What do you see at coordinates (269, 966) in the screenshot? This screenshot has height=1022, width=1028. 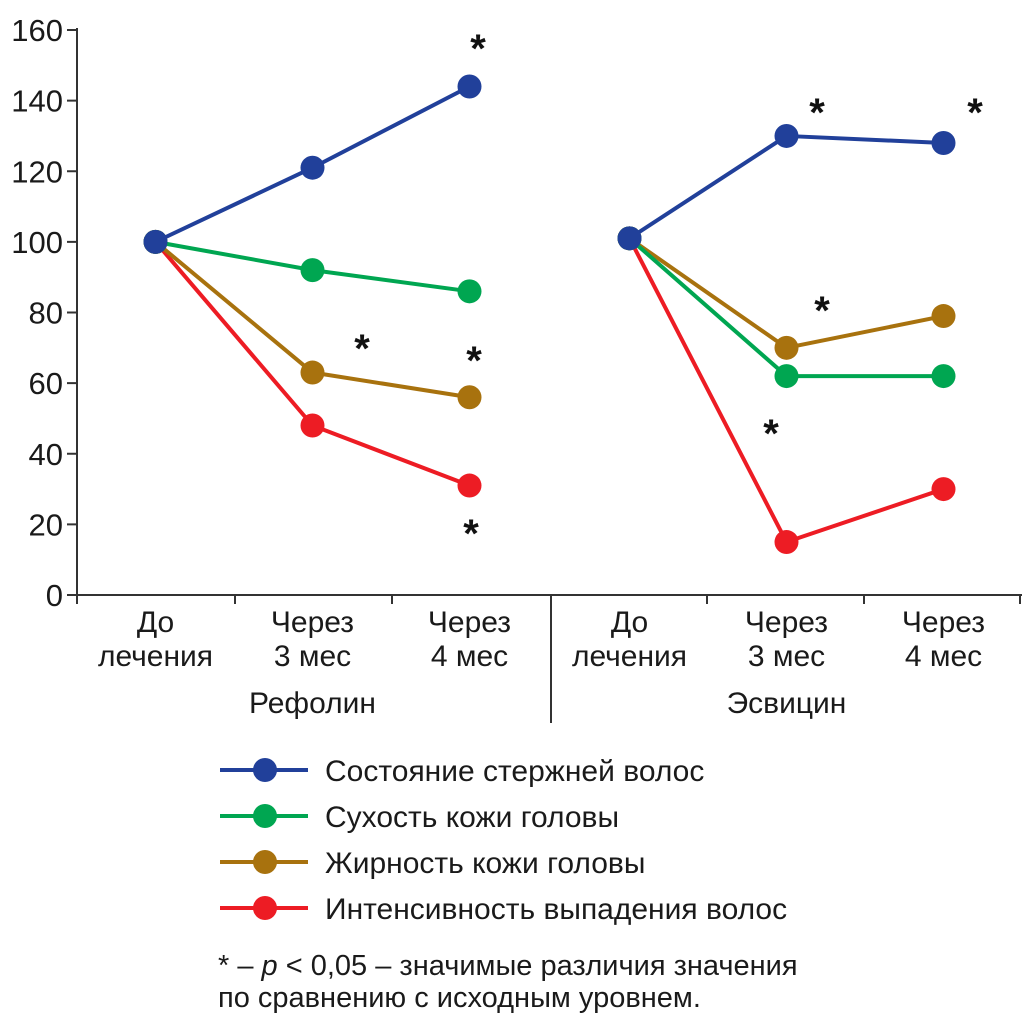 I see `footnote-p: p` at bounding box center [269, 966].